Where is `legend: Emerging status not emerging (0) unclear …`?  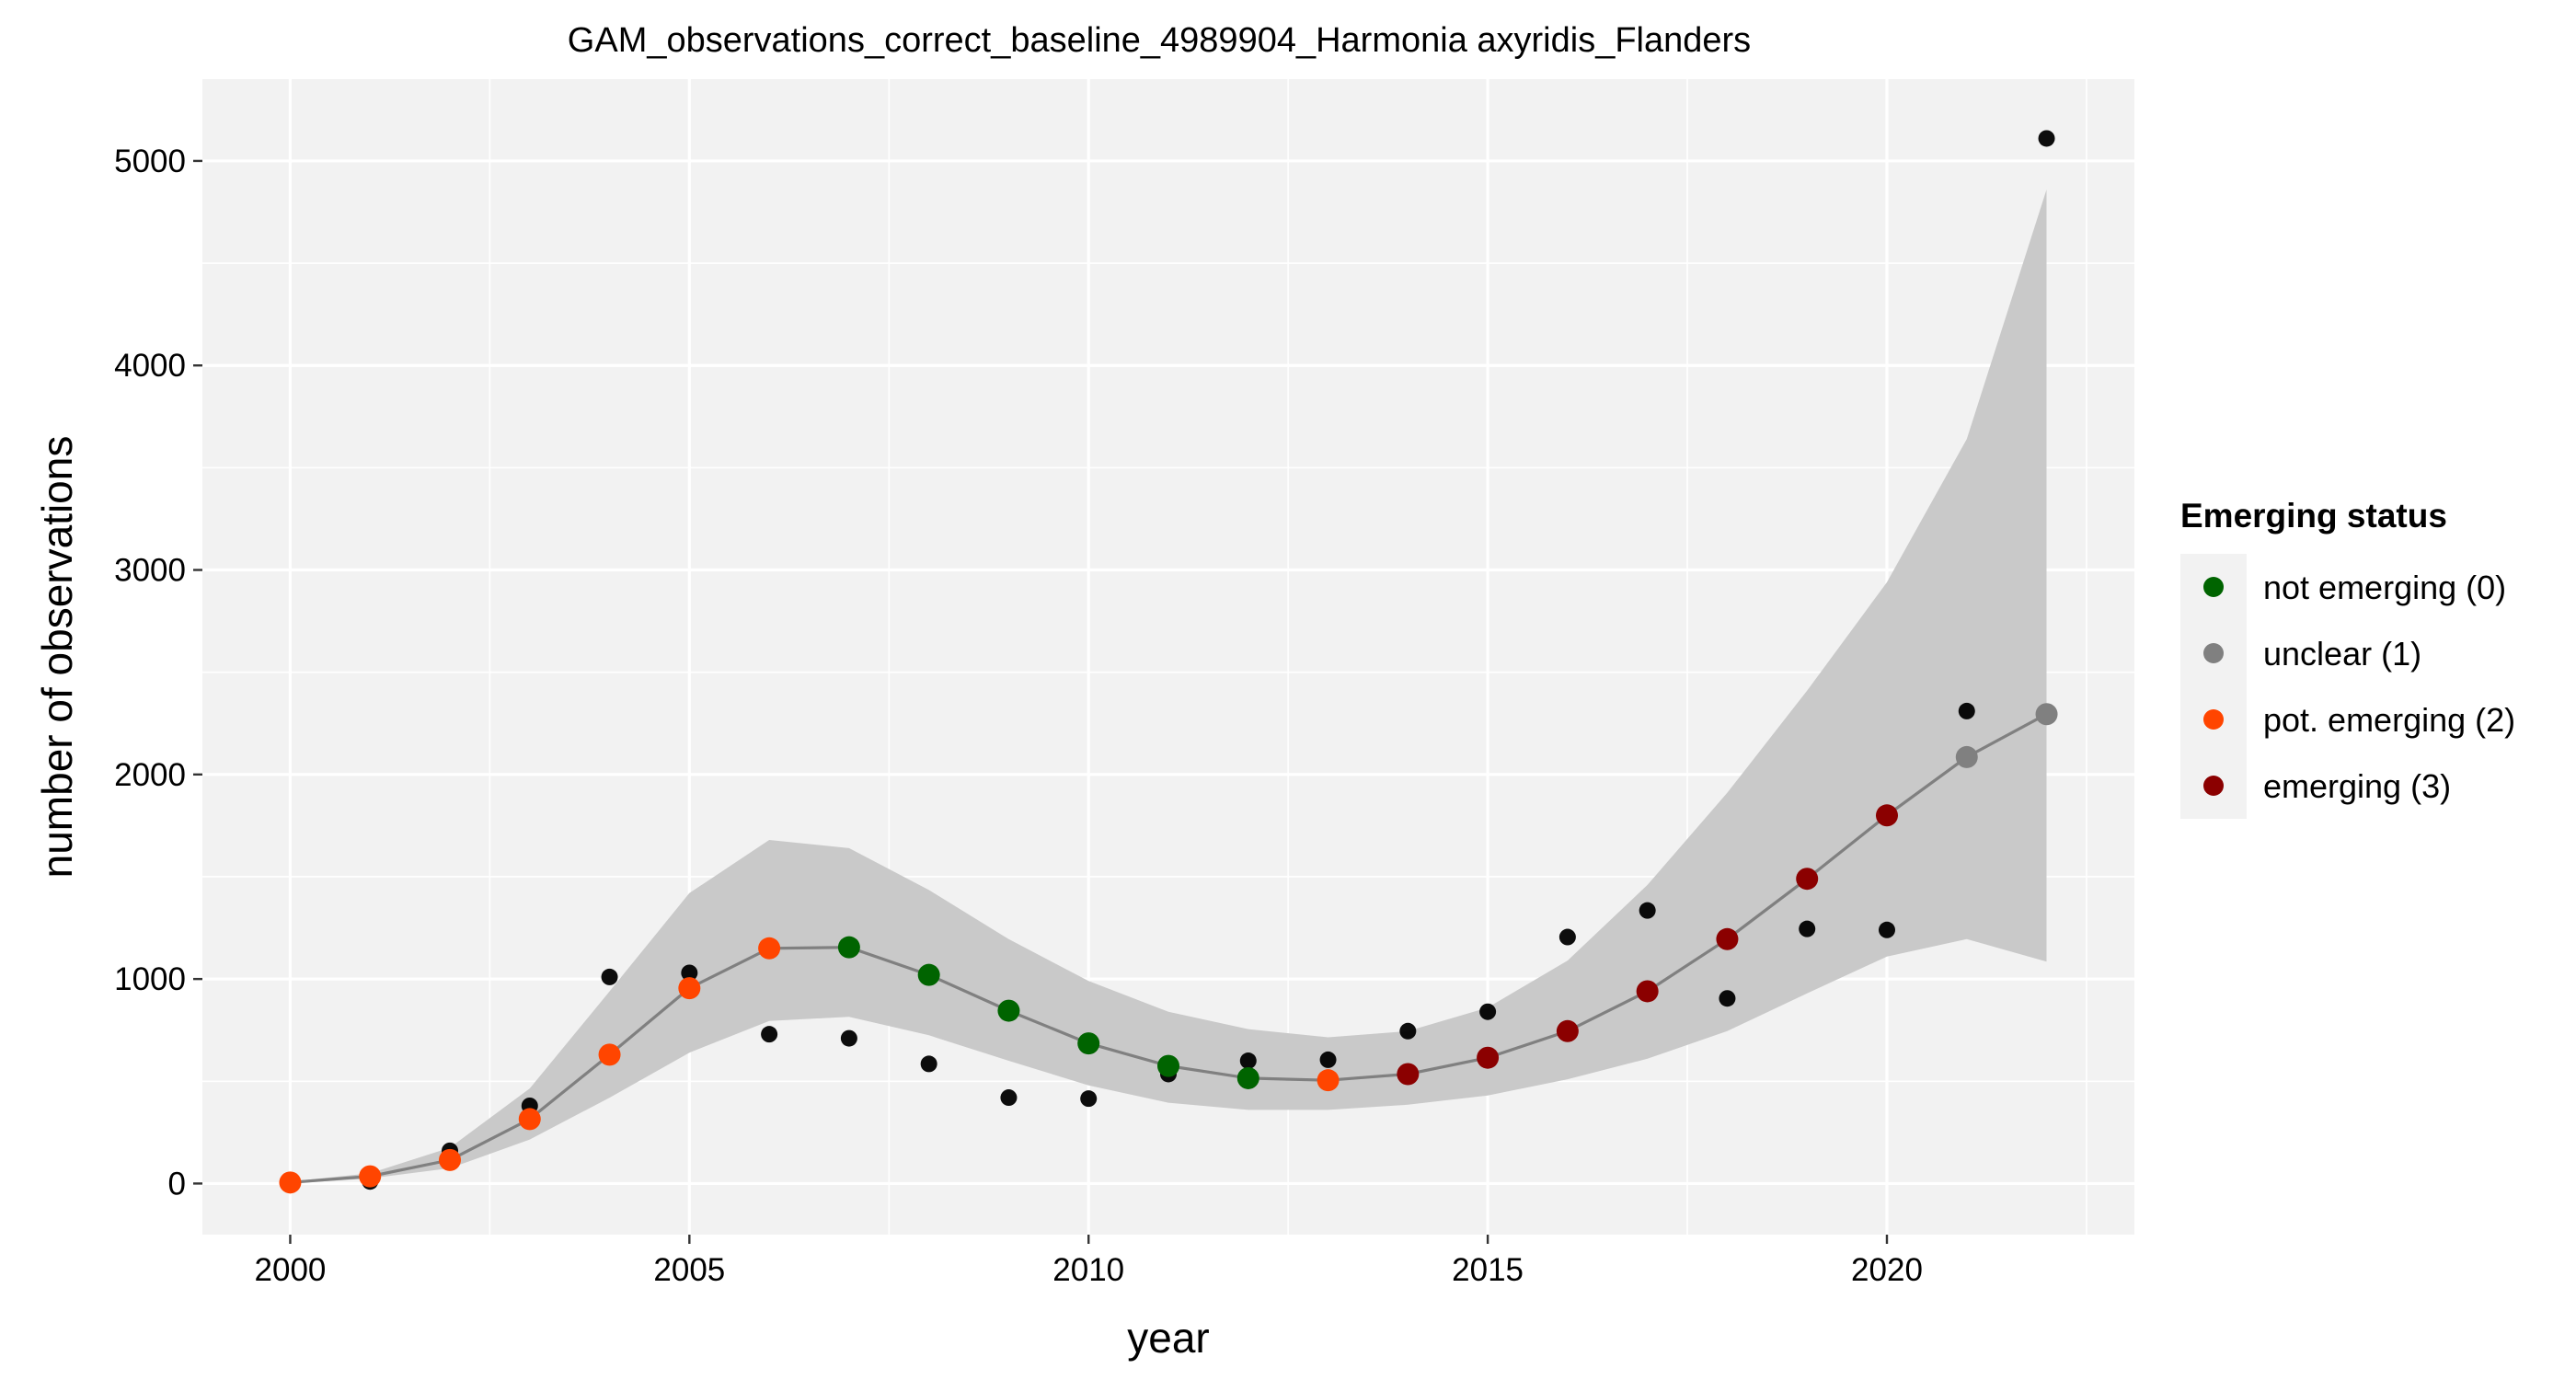
legend: Emerging status not emerging (0) unclear … is located at coordinates (2347, 658).